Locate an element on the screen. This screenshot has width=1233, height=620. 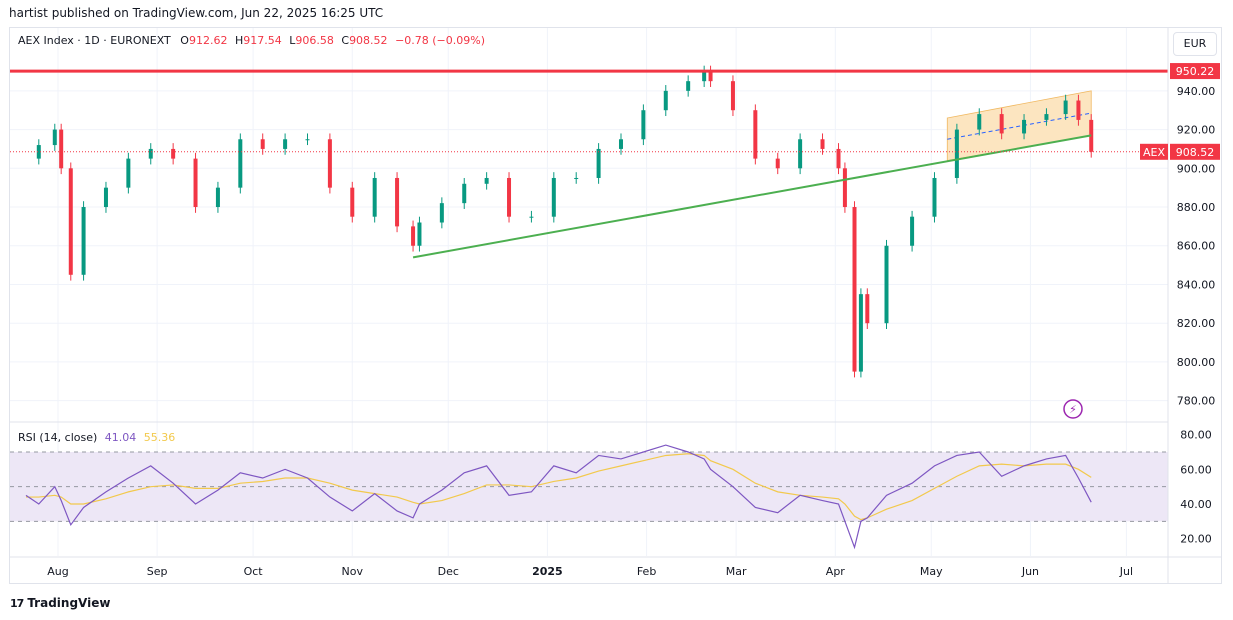
last-symbol-label: AEX is located at coordinates (1154, 152).